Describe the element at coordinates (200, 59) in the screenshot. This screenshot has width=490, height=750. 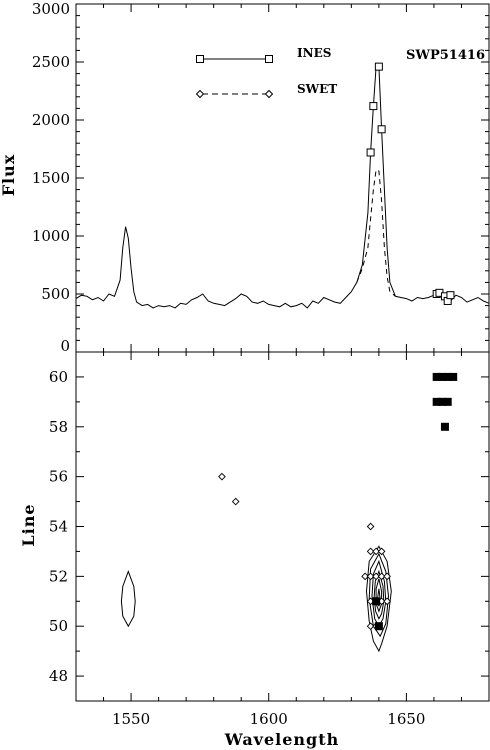
I see `legend-ines-marker-left` at that location.